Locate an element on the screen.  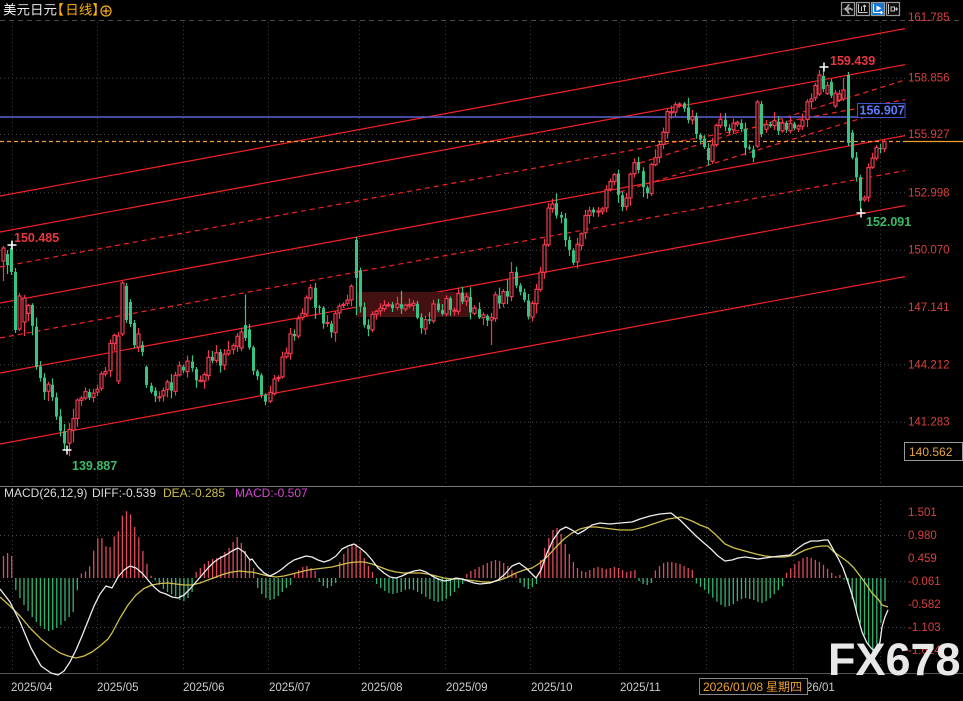
svg-text: 2025/11 is located at coordinates (640, 688).